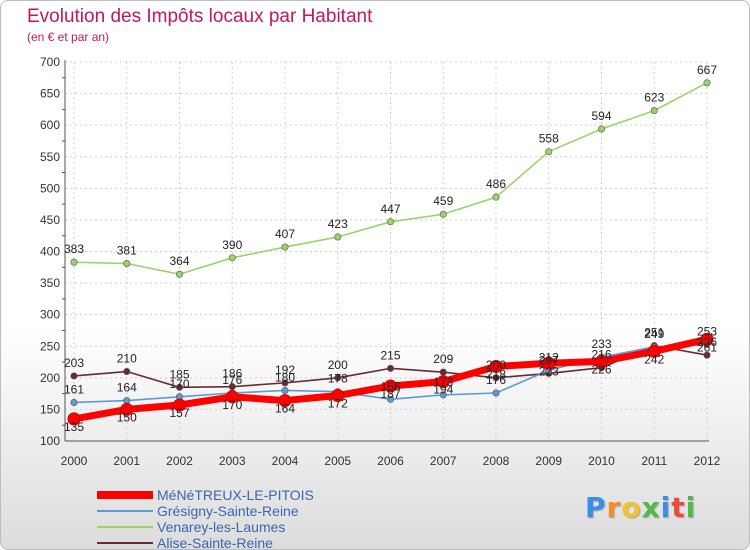 This screenshot has height=550, width=750. I want to click on point-menetreux-2011, so click(654, 351).